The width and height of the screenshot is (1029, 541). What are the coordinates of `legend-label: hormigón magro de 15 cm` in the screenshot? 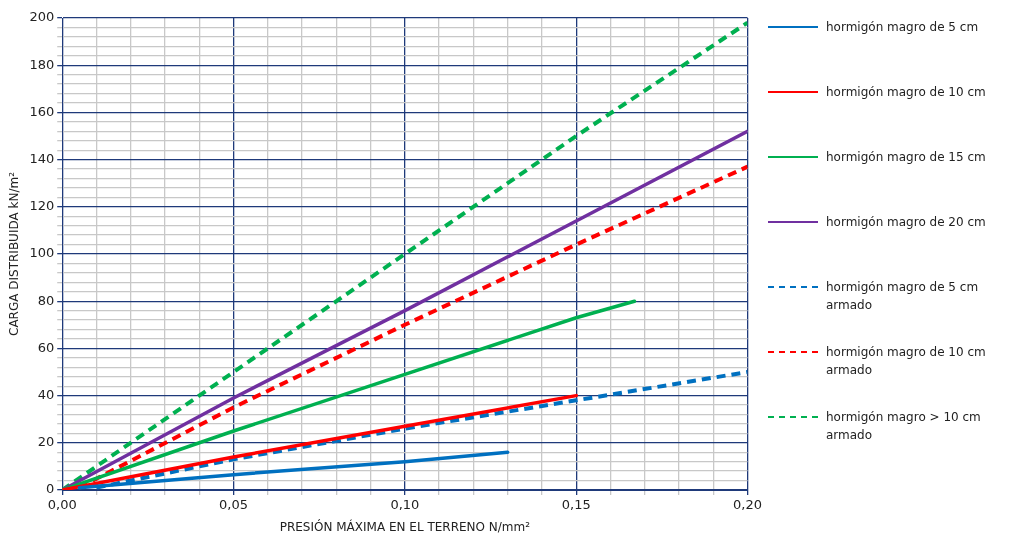 It's located at (906, 157).